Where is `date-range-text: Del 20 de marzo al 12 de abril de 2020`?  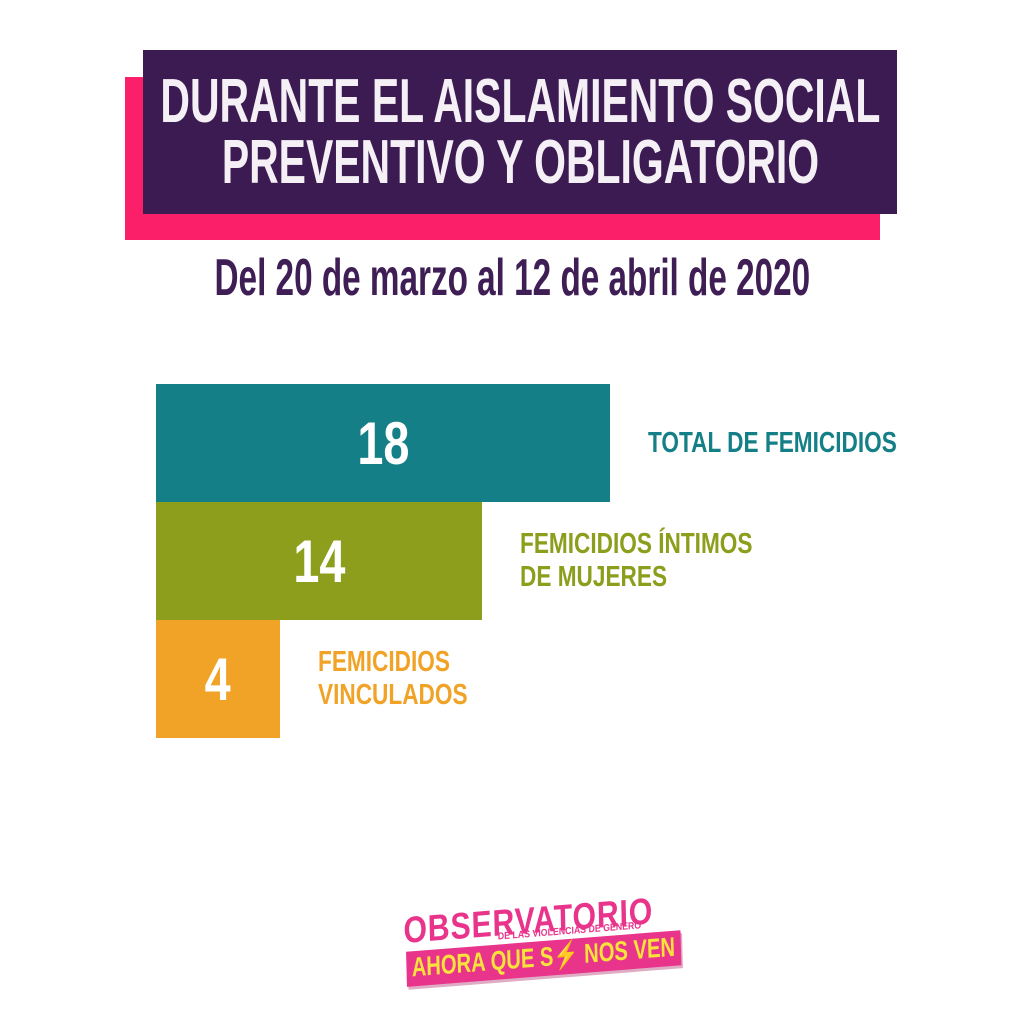 date-range-text: Del 20 de marzo al 12 de abril de 2020 is located at coordinates (512, 278).